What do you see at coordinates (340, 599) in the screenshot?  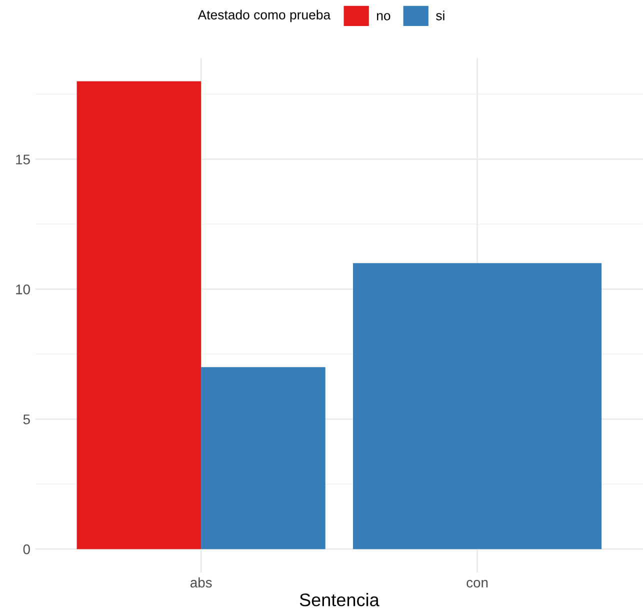 I see `x-axis-title: Sentencia` at bounding box center [340, 599].